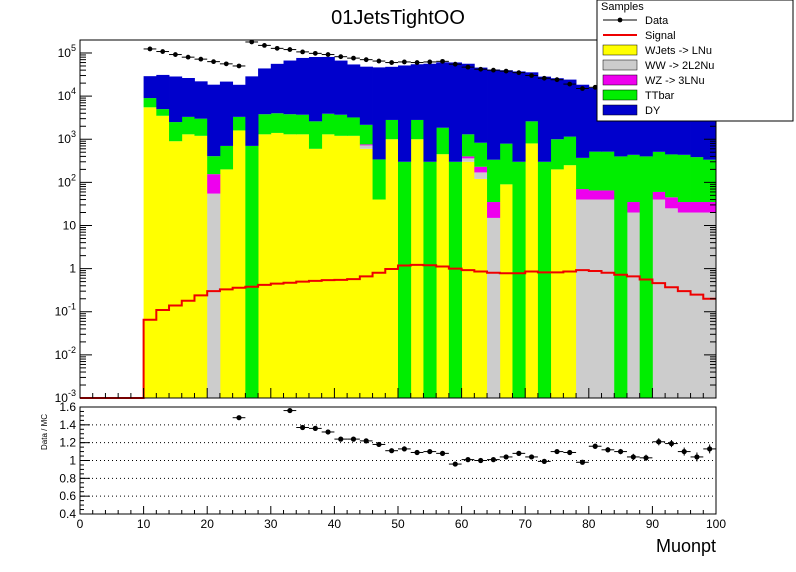  Describe the element at coordinates (620, 80) in the screenshot. I see `legend-swatch` at that location.